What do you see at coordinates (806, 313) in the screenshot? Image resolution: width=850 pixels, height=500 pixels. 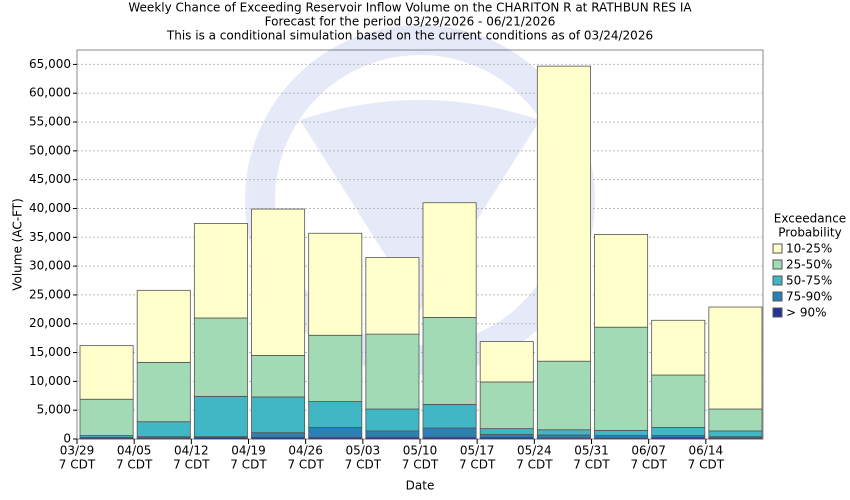 I see `legend-label: > 90%` at bounding box center [806, 313].